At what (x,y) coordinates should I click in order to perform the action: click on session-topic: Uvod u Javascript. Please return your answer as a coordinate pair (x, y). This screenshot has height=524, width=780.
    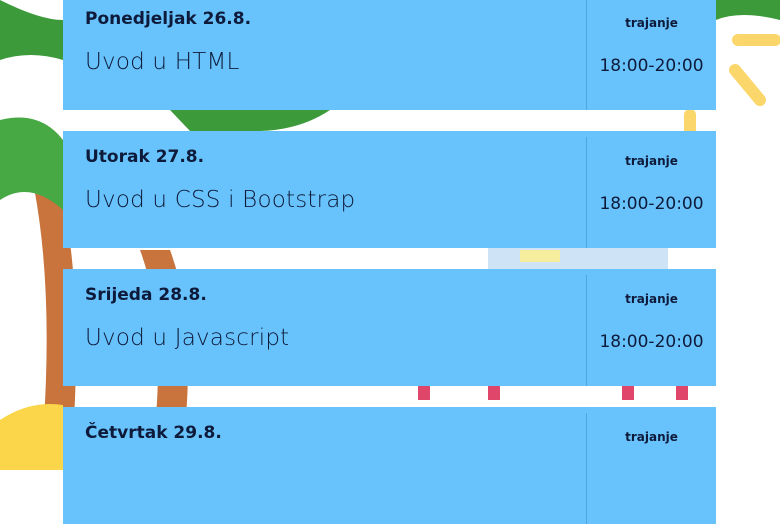
    Looking at the image, I should click on (187, 338).